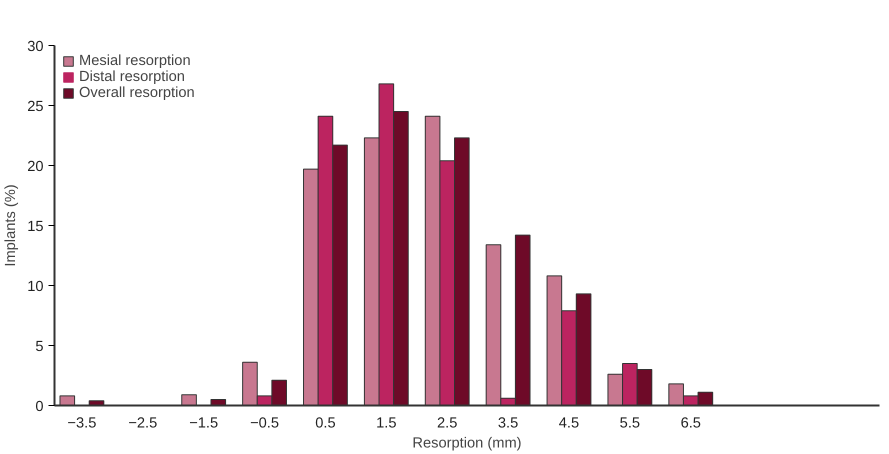 This screenshot has height=454, width=889. I want to click on x-tick-label: 5.5, so click(630, 424).